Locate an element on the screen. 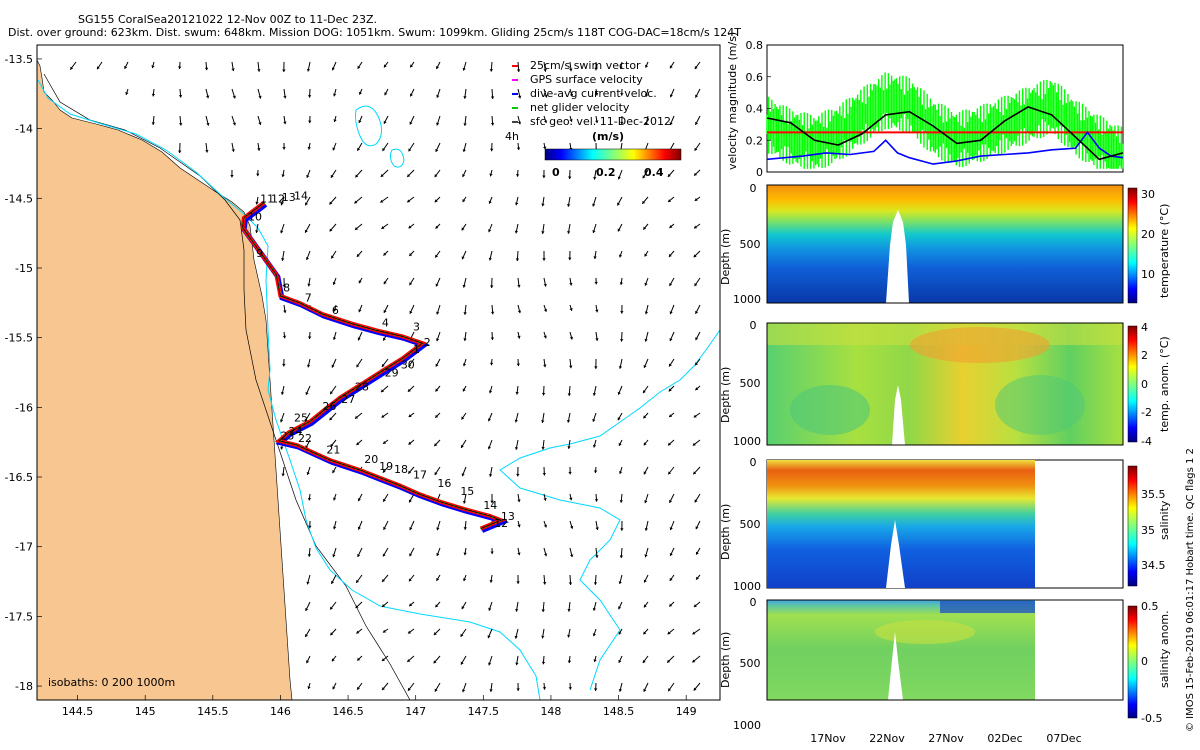 This screenshot has height=750, width=1200. glider-track is located at coordinates (375, 366).